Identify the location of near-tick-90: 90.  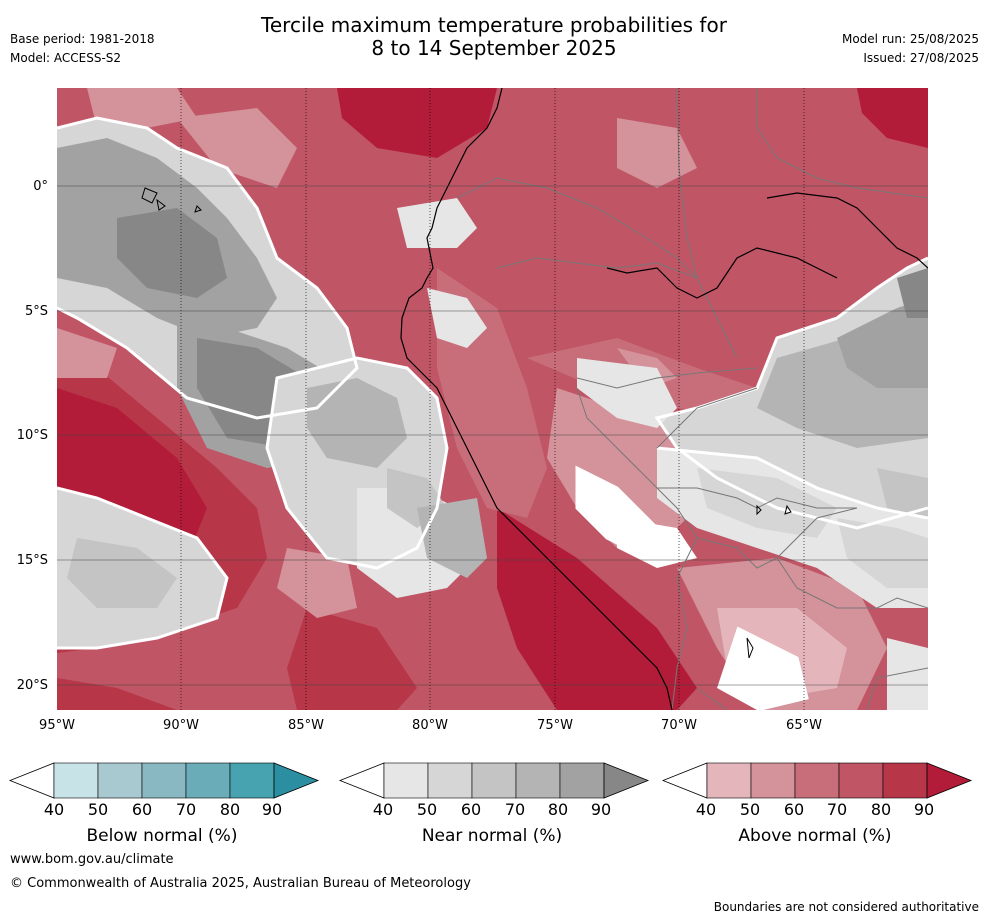
(601, 809).